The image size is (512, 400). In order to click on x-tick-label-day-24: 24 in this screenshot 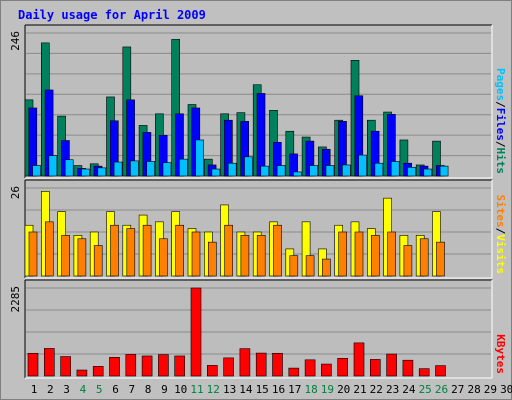, I will do `click(409, 389)`.